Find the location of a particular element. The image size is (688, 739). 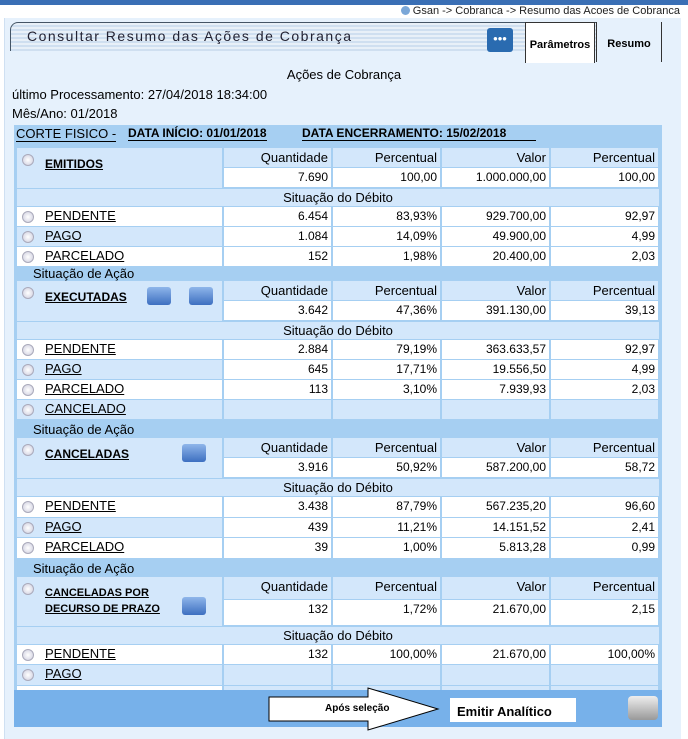

table-row: PAGO 439 11,21% 14.151,52 2,41 is located at coordinates (338, 527).